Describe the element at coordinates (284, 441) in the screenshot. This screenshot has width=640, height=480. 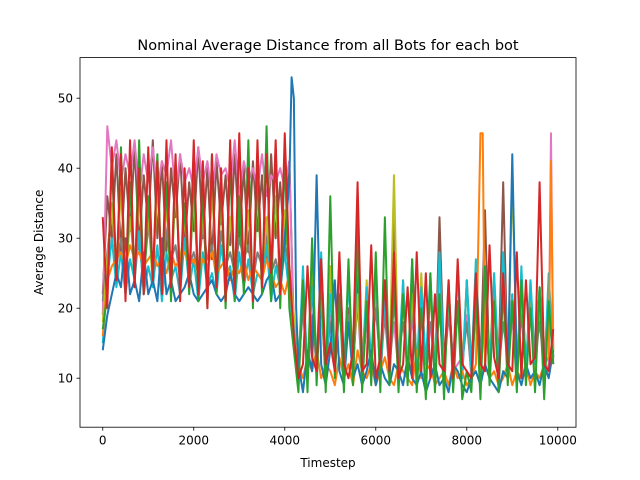
I see `x-tick-label: 4000` at that location.